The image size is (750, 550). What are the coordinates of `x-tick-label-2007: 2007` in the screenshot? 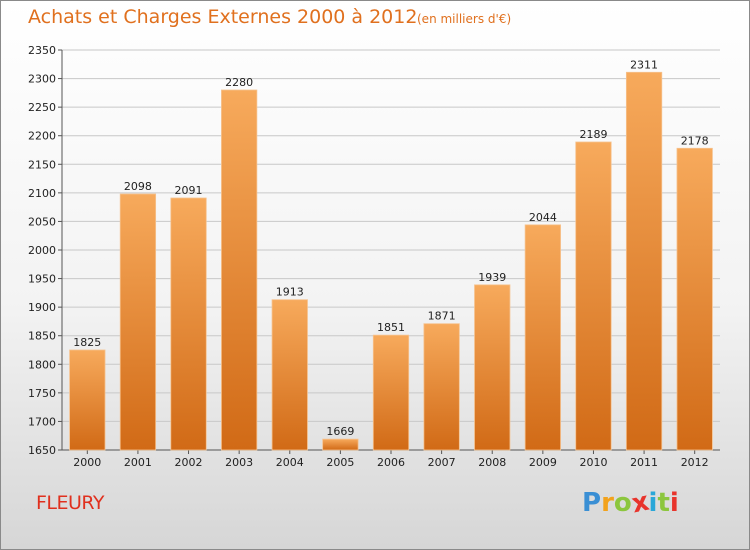 It's located at (442, 462).